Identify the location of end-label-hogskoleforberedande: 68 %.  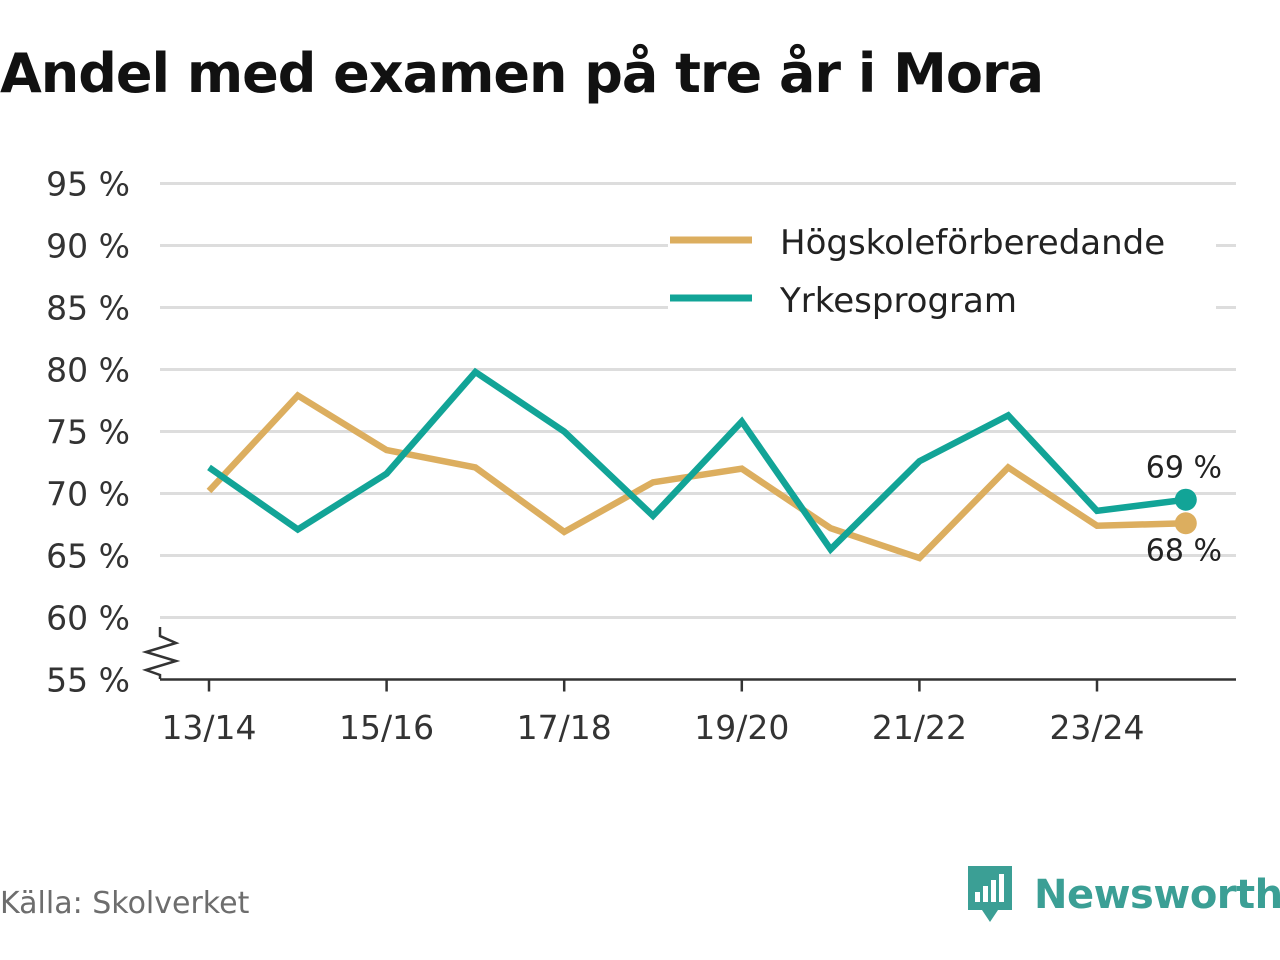
(1184, 550).